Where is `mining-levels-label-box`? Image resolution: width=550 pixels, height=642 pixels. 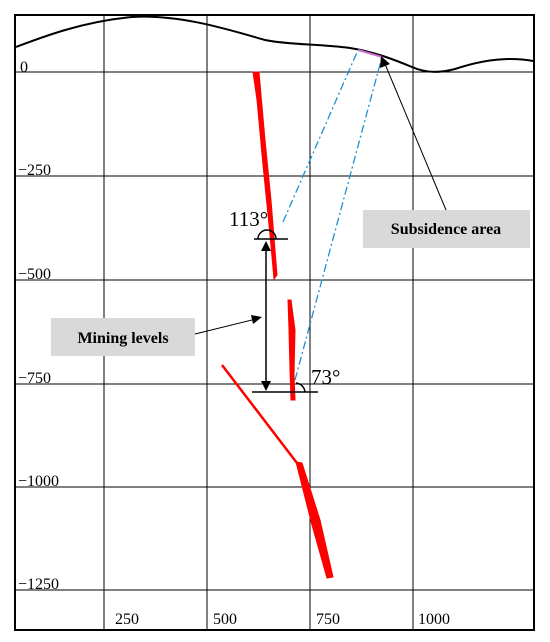 mining-levels-label-box is located at coordinates (123, 337).